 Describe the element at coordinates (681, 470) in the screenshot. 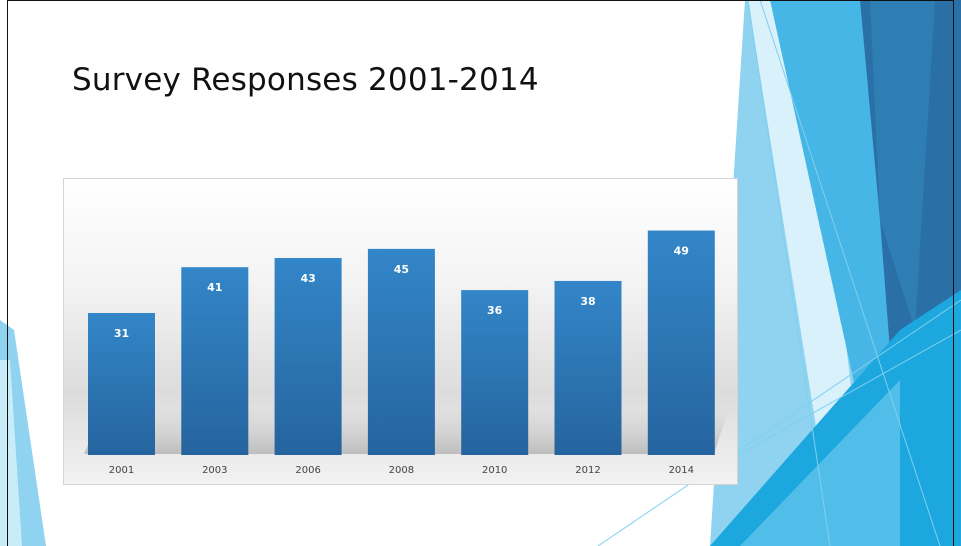

I see `x-tick-label-2014: 2014` at that location.